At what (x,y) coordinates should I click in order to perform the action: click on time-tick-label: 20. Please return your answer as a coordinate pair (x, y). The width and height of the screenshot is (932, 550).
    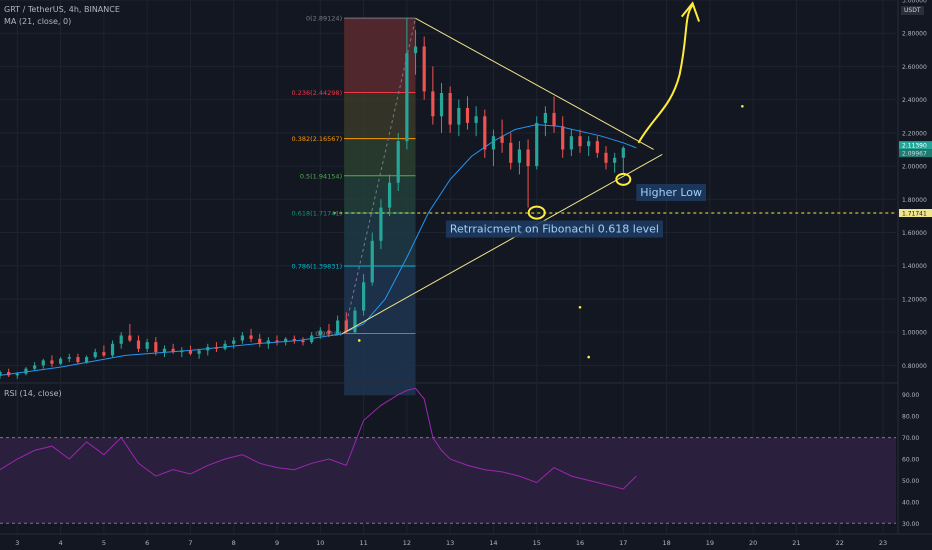
    Looking at the image, I should click on (753, 543).